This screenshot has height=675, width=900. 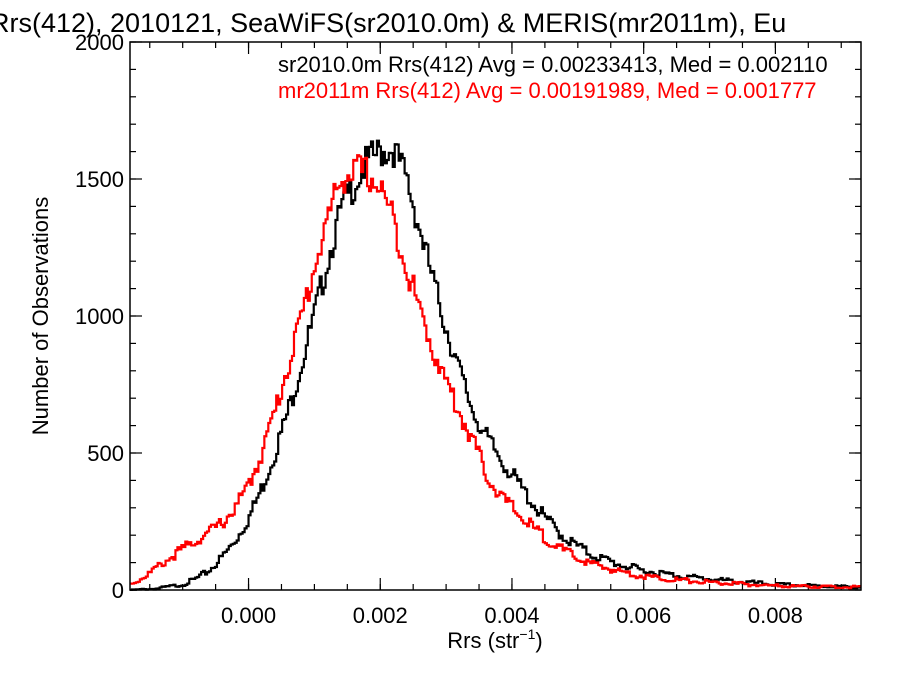 I want to click on x-tick-label: 0.002, so click(x=380, y=615).